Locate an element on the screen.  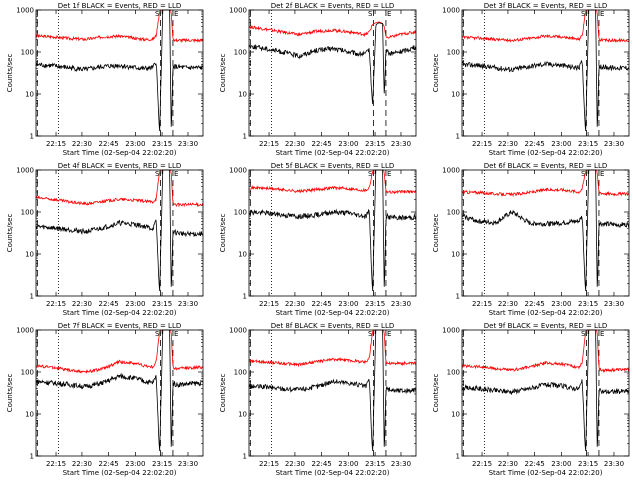
chart-title: Det 6f BLACK = Events, RED = LLD is located at coordinates (545, 166).